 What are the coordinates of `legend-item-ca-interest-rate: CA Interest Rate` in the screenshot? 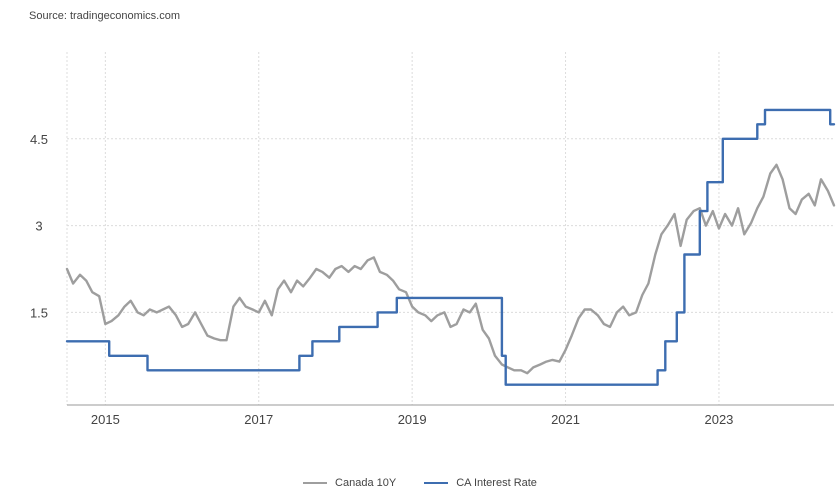 It's located at (480, 483).